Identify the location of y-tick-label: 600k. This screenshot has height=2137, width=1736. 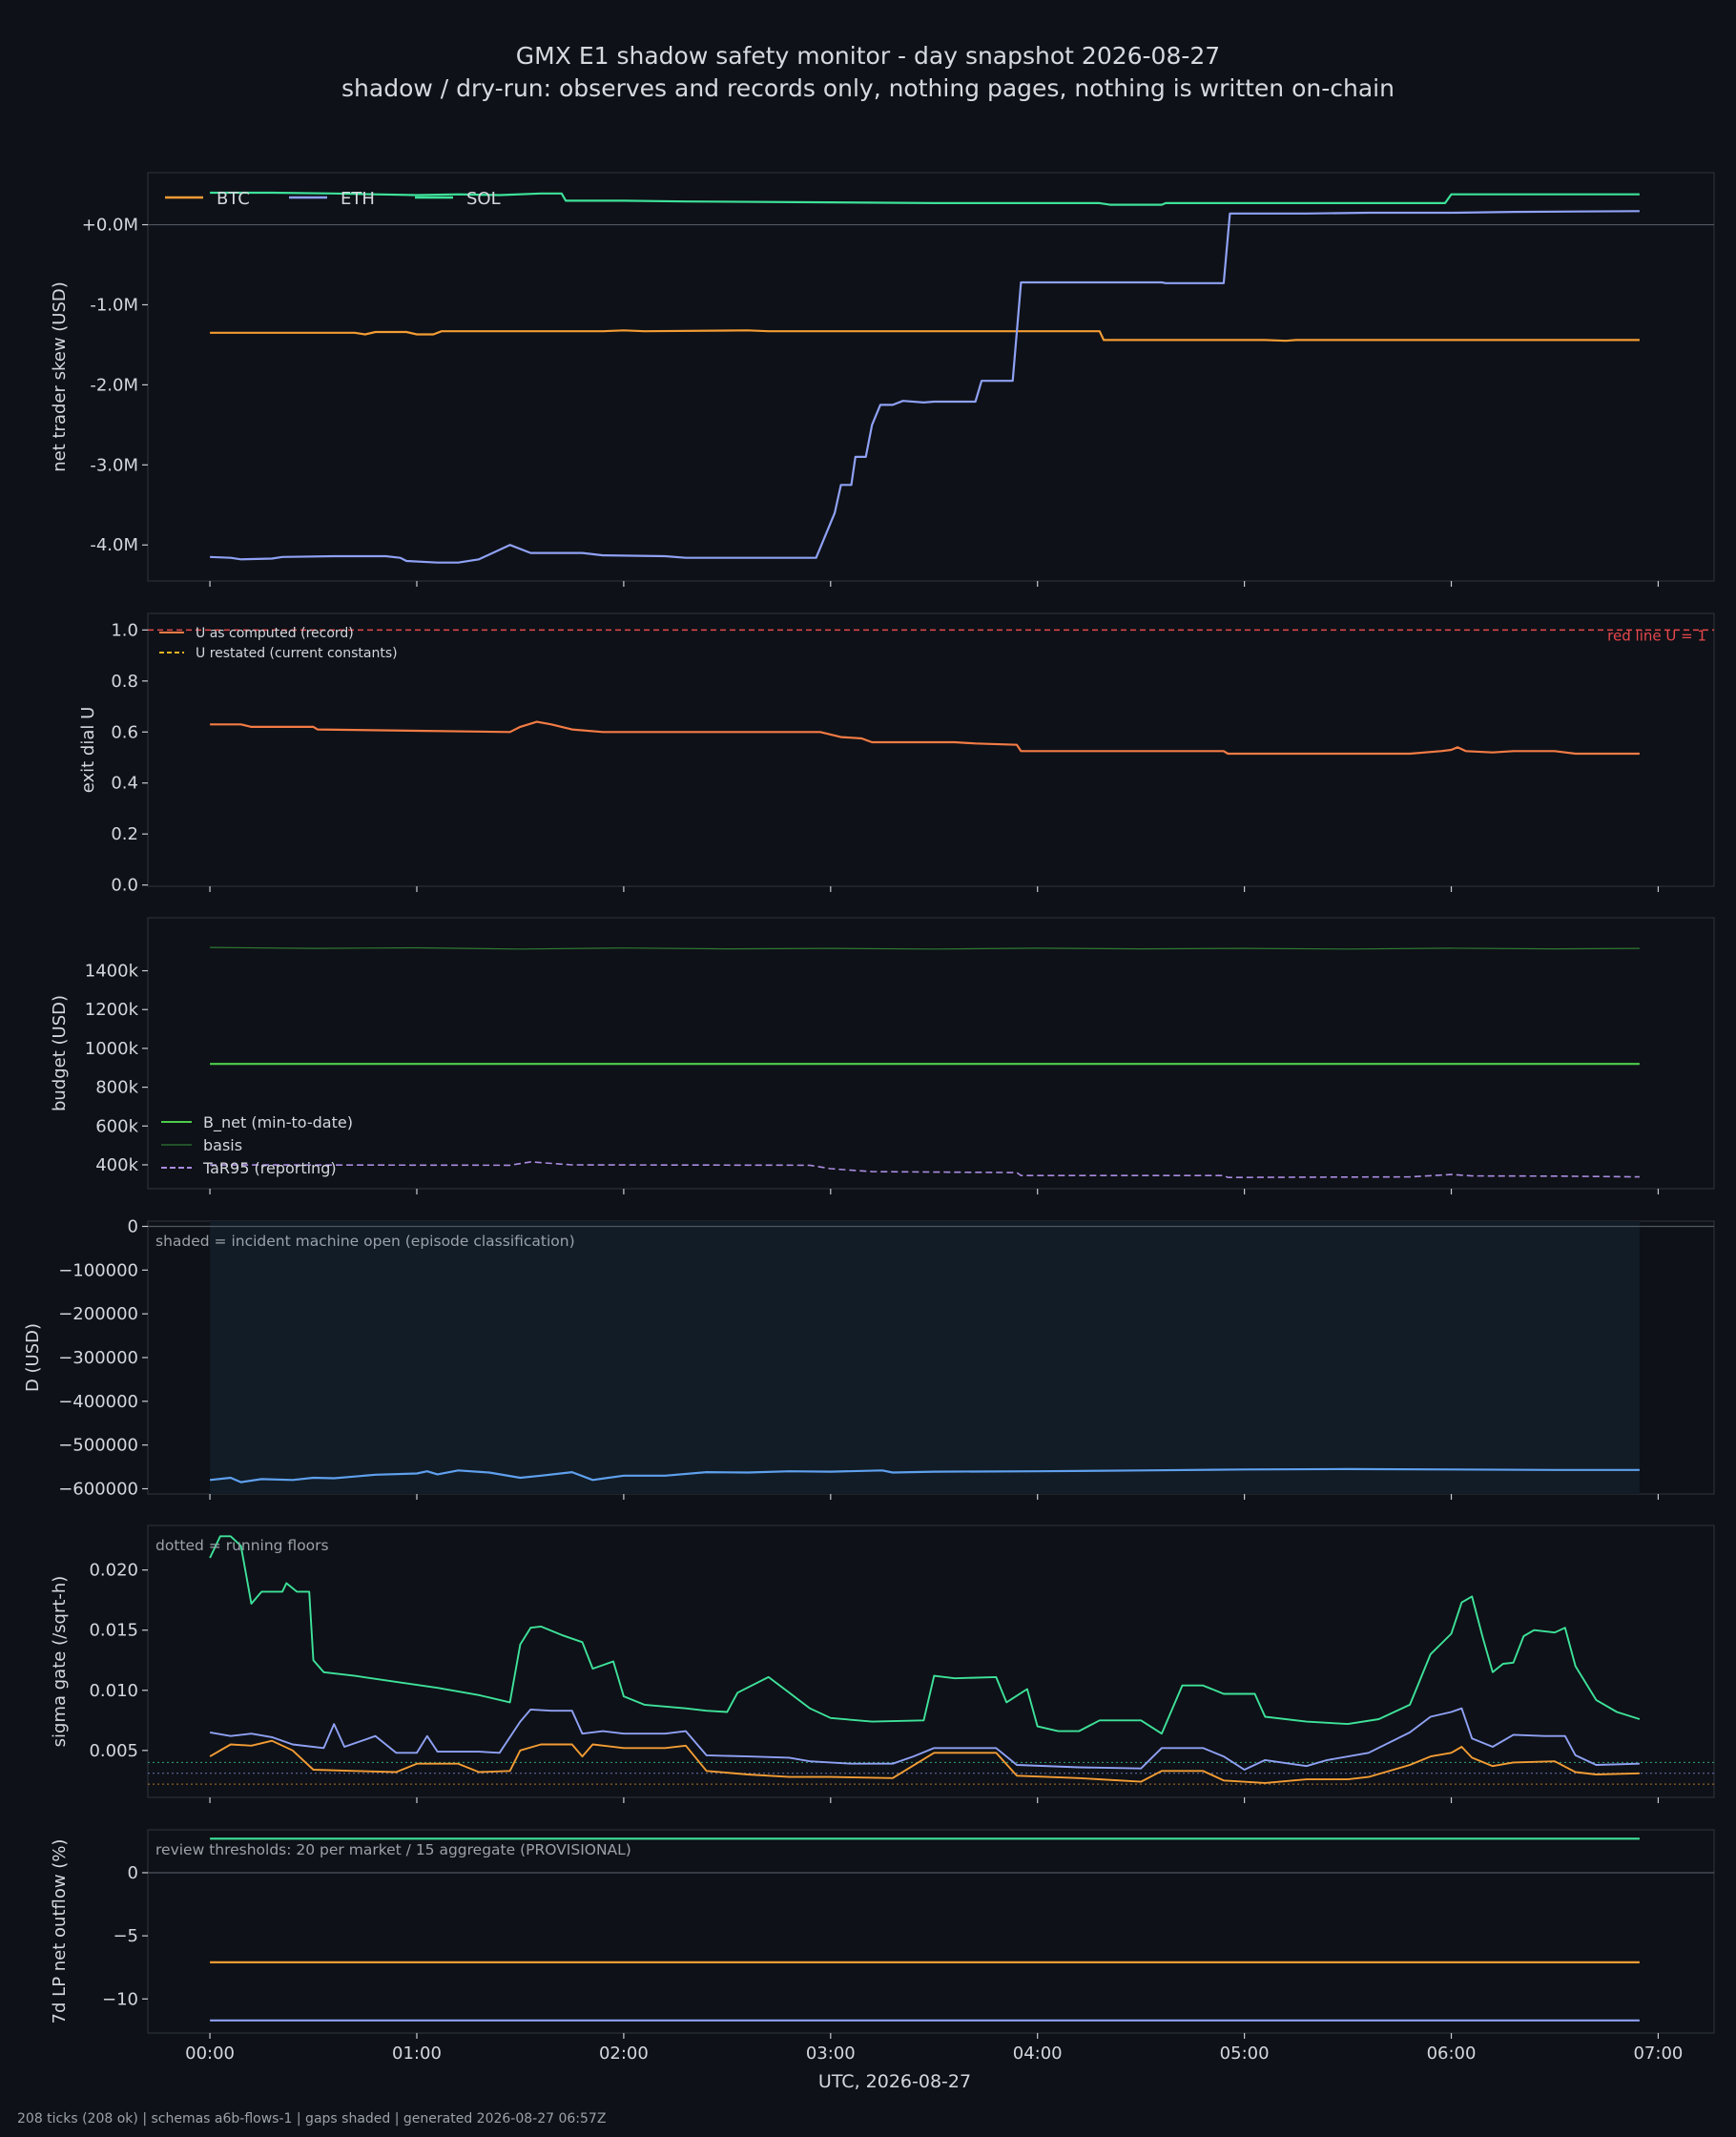
(116, 1126).